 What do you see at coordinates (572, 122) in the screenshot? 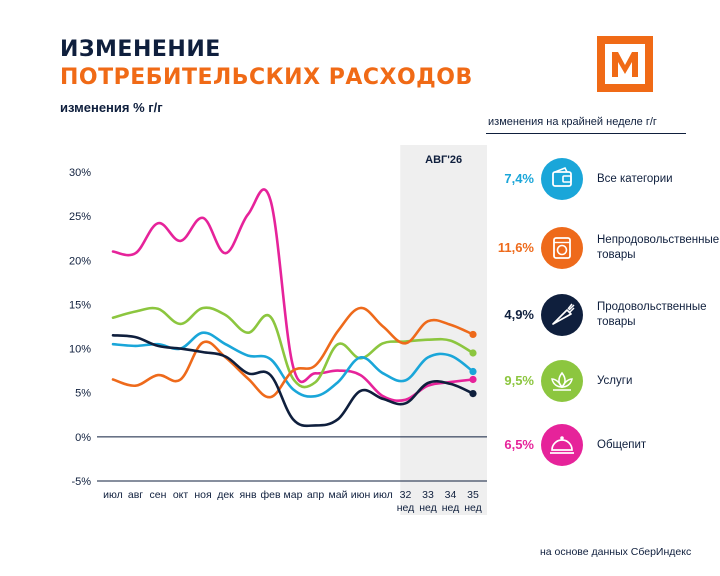
I see `legend-title: изменения на крайней неделе г/г` at bounding box center [572, 122].